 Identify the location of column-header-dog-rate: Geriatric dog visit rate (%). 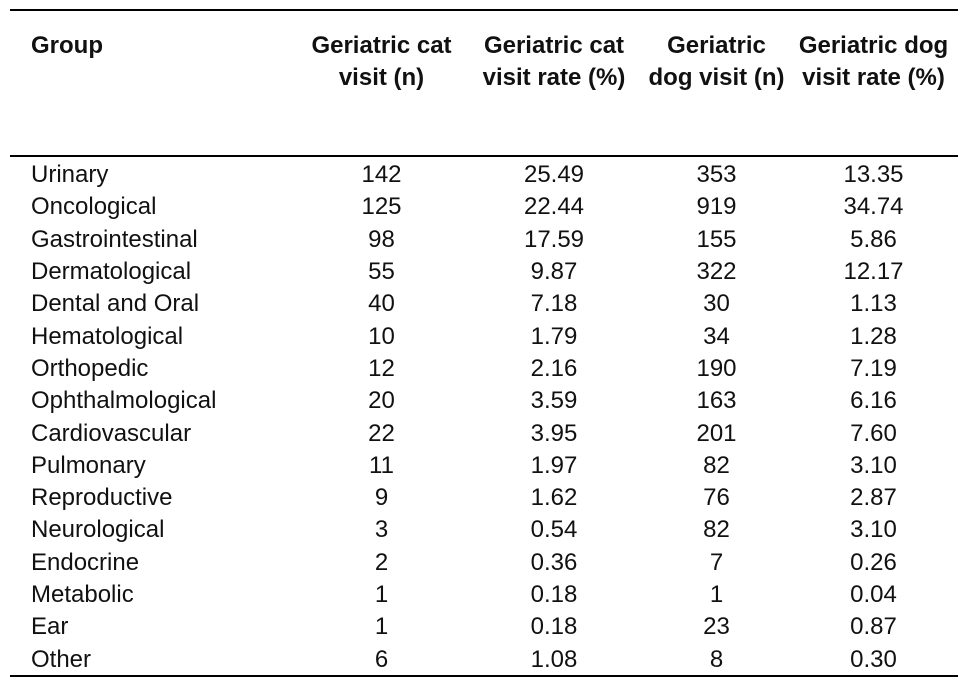
(873, 61).